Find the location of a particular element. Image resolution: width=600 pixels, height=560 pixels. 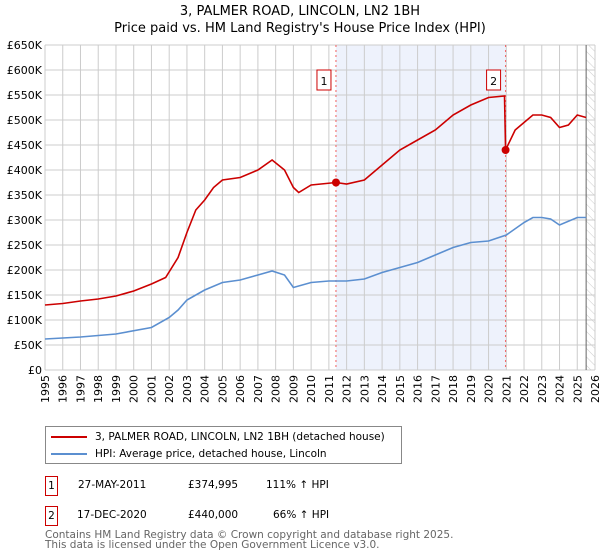

transaction-date: 27-MAY-2011 is located at coordinates (112, 485).